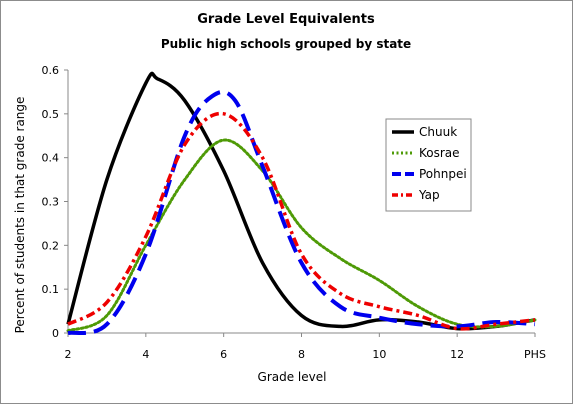 The image size is (573, 404). Describe the element at coordinates (51, 202) in the screenshot. I see `y-tick-label: 0.3` at that location.